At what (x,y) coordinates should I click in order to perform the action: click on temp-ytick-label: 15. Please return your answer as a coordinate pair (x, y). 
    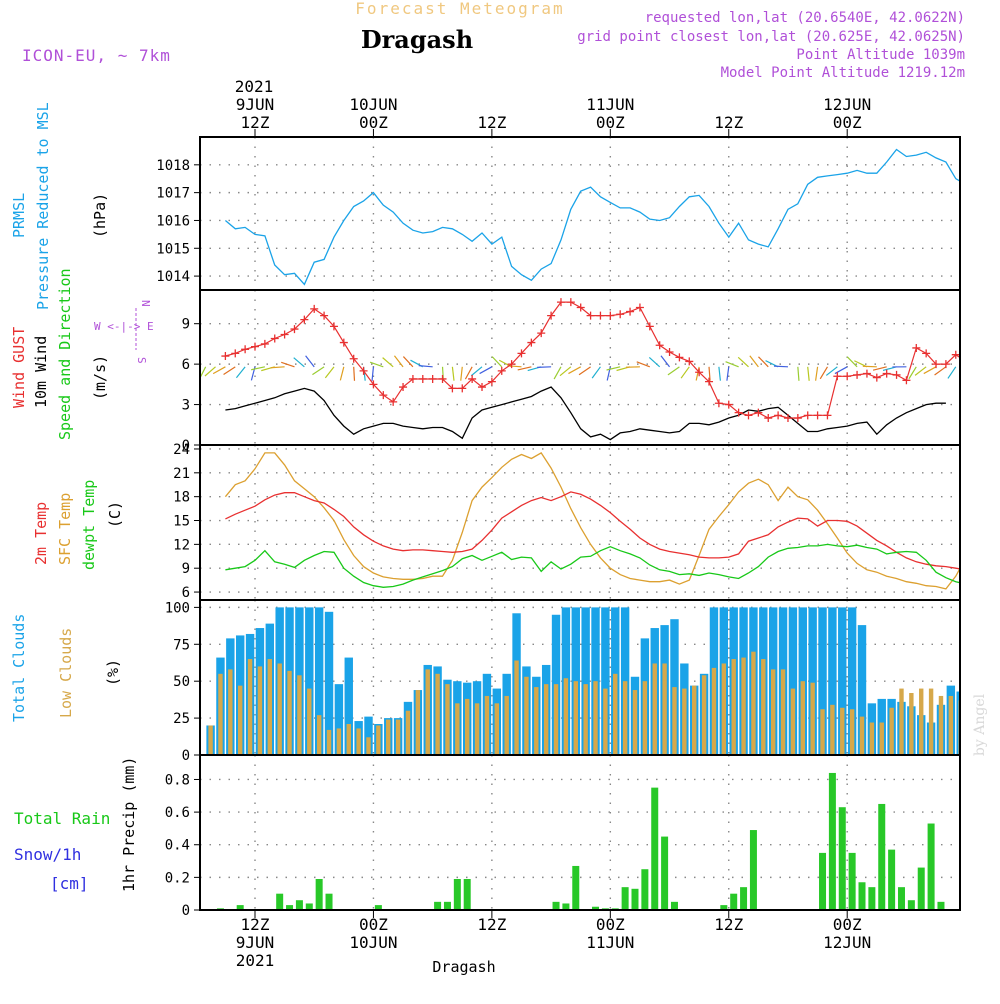
    Looking at the image, I should click on (181, 522).